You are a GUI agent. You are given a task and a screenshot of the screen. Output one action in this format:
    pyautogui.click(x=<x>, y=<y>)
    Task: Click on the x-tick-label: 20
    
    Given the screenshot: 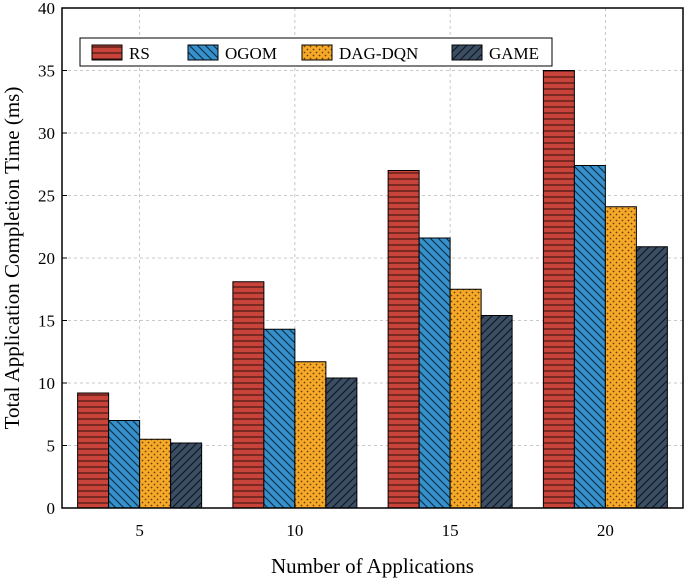 What is the action you would take?
    pyautogui.click(x=605, y=530)
    